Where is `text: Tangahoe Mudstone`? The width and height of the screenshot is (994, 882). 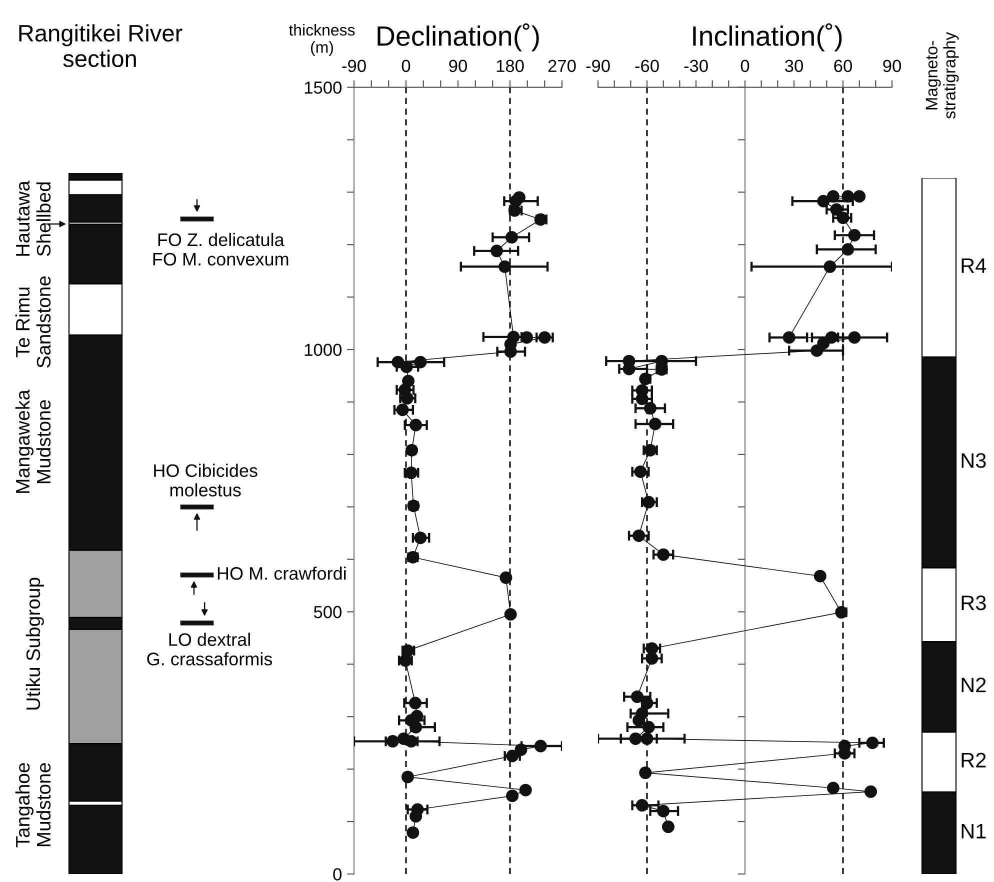
text: Tangahoe Mudstone is located at coordinates (33, 805).